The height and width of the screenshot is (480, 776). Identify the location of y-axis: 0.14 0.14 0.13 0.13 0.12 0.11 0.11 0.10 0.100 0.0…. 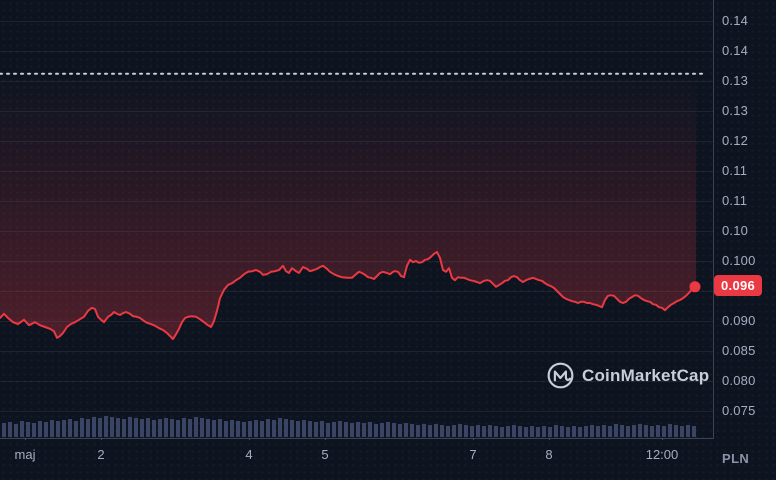
(745, 240).